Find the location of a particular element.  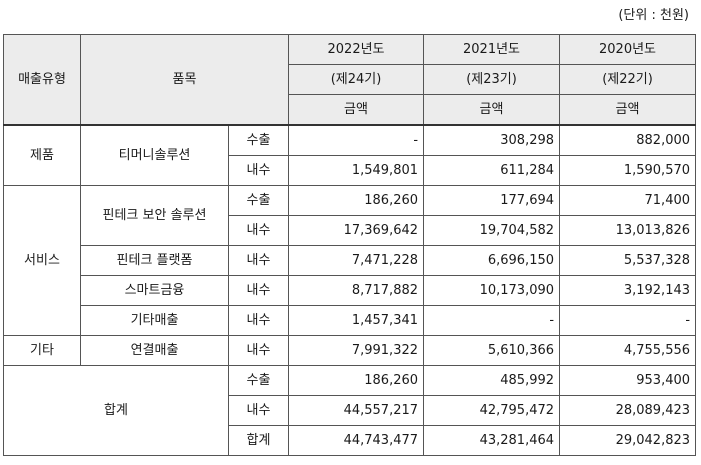

table-row: 핀테크 플랫폼 내수 7,471,228 6,696,150 5,537,328 is located at coordinates (350, 260).